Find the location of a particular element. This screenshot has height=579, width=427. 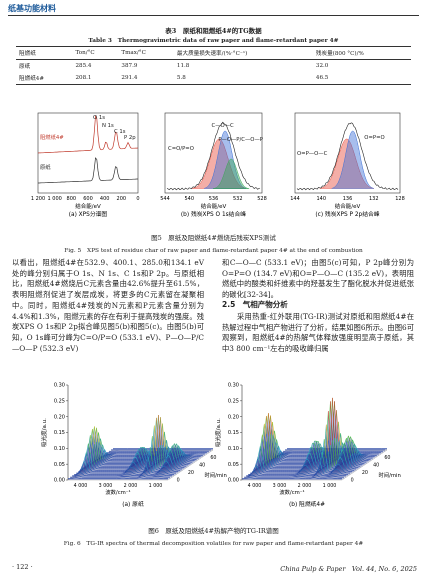

surface-slice is located at coordinates (314, 437).